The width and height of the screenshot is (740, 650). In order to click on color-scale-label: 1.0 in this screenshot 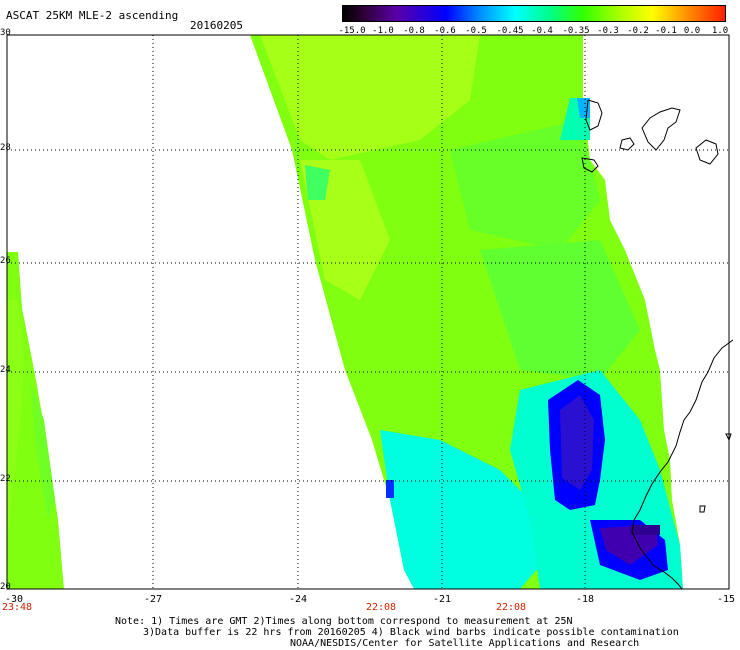, I will do `click(720, 31)`.